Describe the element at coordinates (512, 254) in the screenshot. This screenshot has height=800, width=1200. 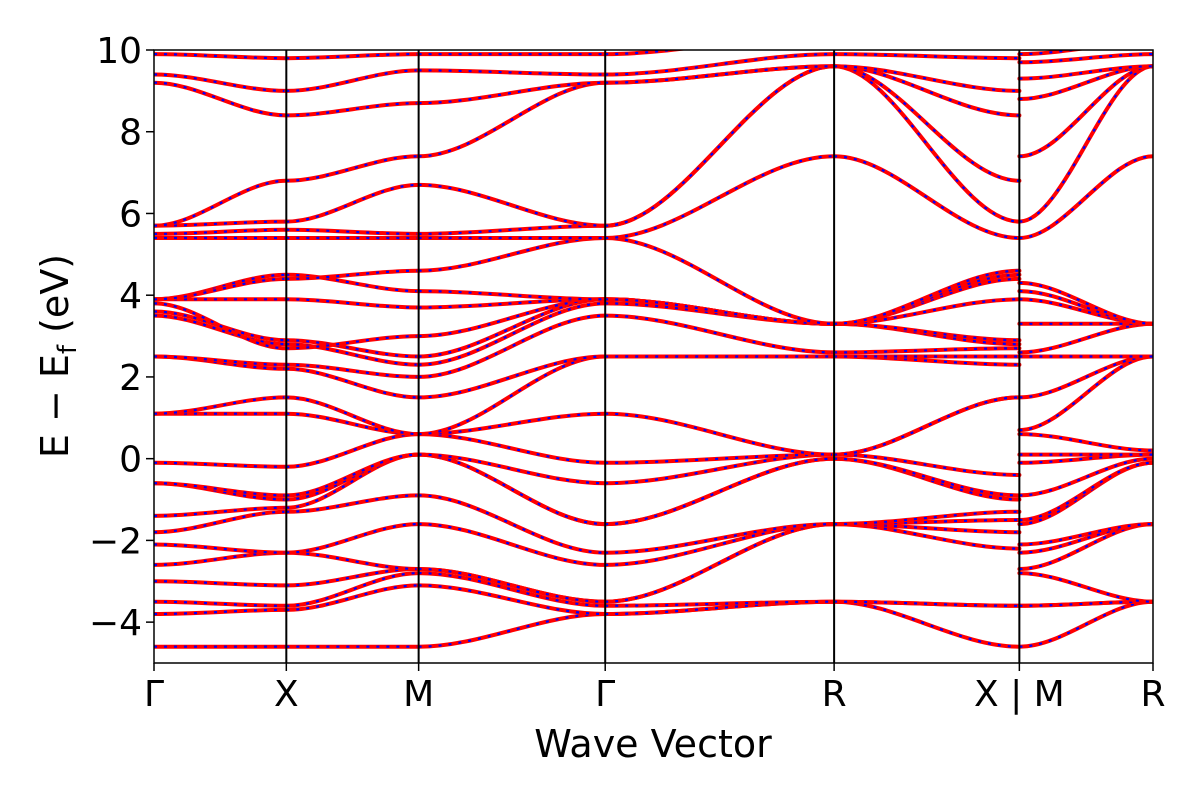
I see `band-2-20-blue` at that location.